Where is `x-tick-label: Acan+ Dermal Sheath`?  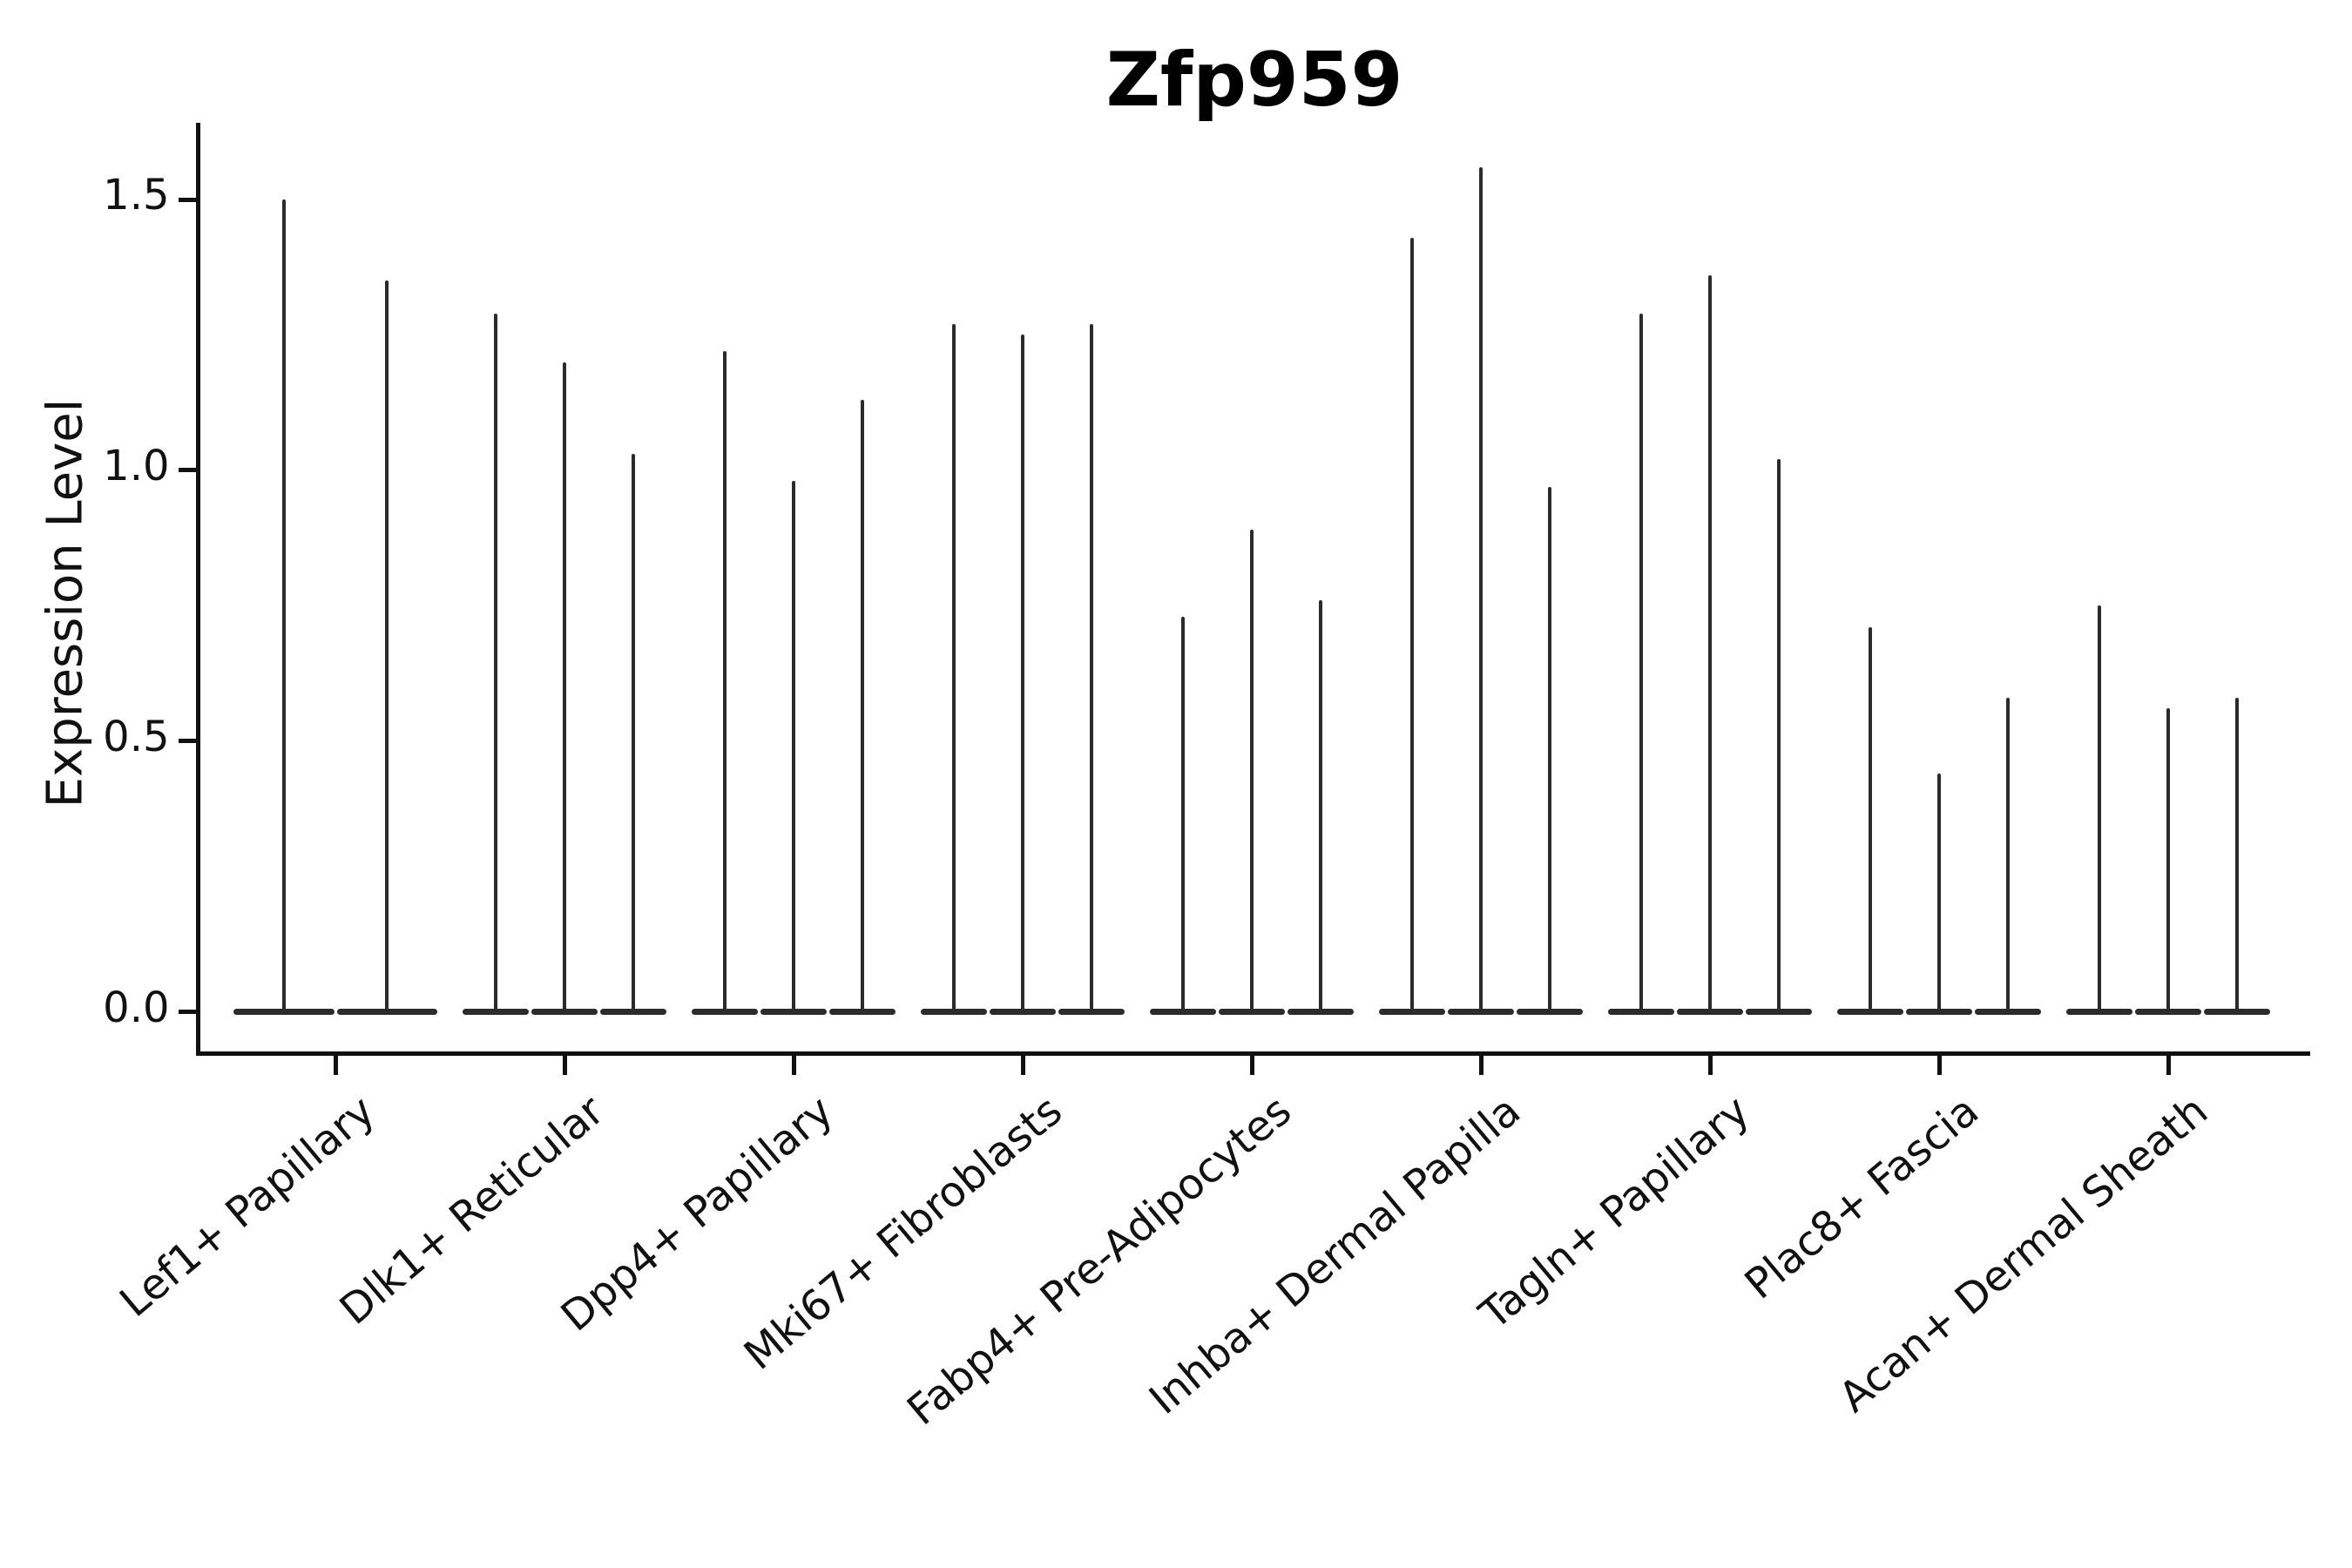
x-tick-label: Acan+ Dermal Sheath is located at coordinates (2024, 1254).